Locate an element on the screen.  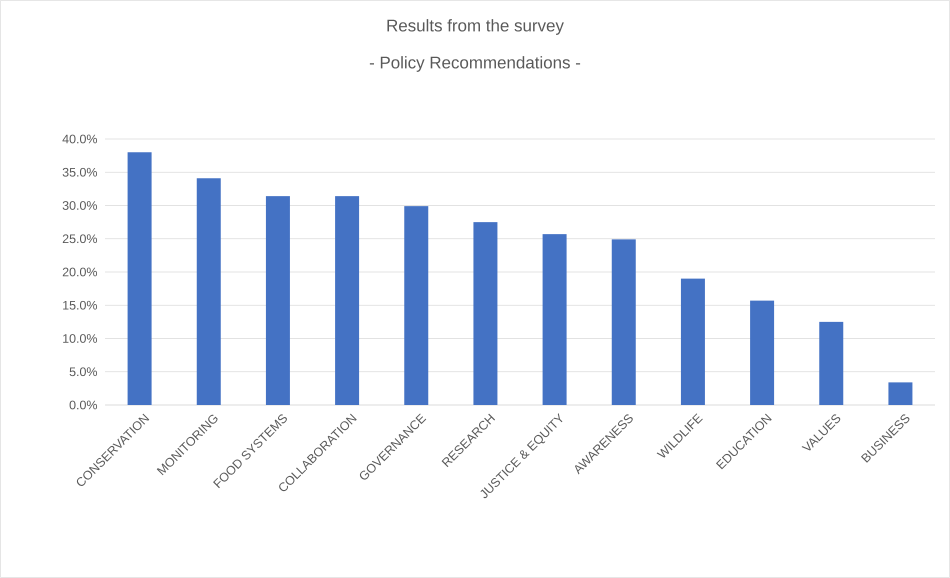
y-tick-label: 15.0% is located at coordinates (80, 305).